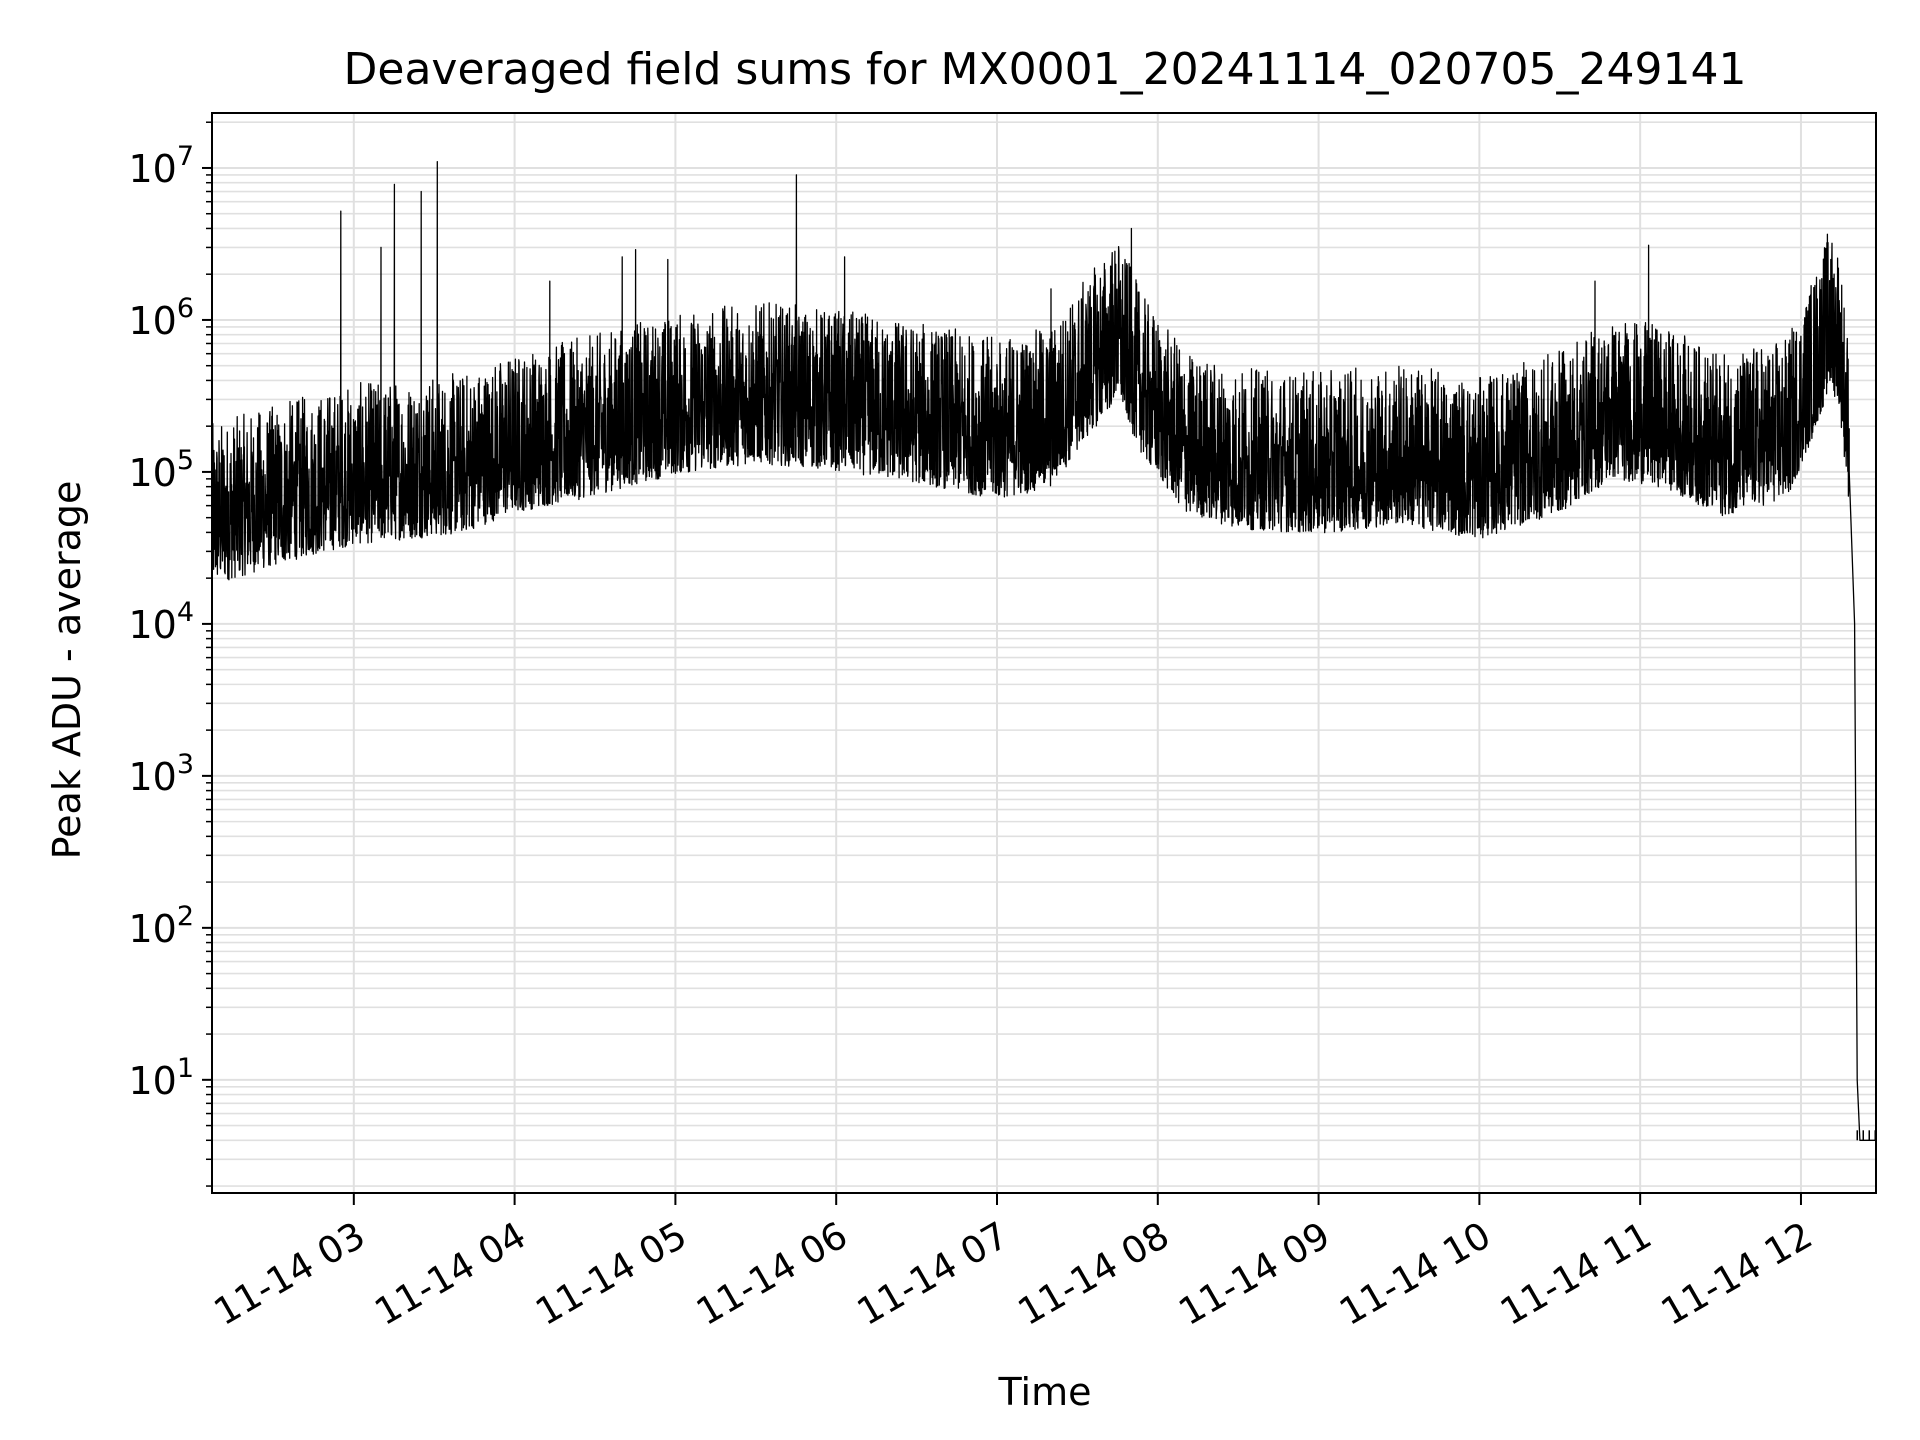  What do you see at coordinates (67, 670) in the screenshot?
I see `y-axis-label: Peak ADU - average` at bounding box center [67, 670].